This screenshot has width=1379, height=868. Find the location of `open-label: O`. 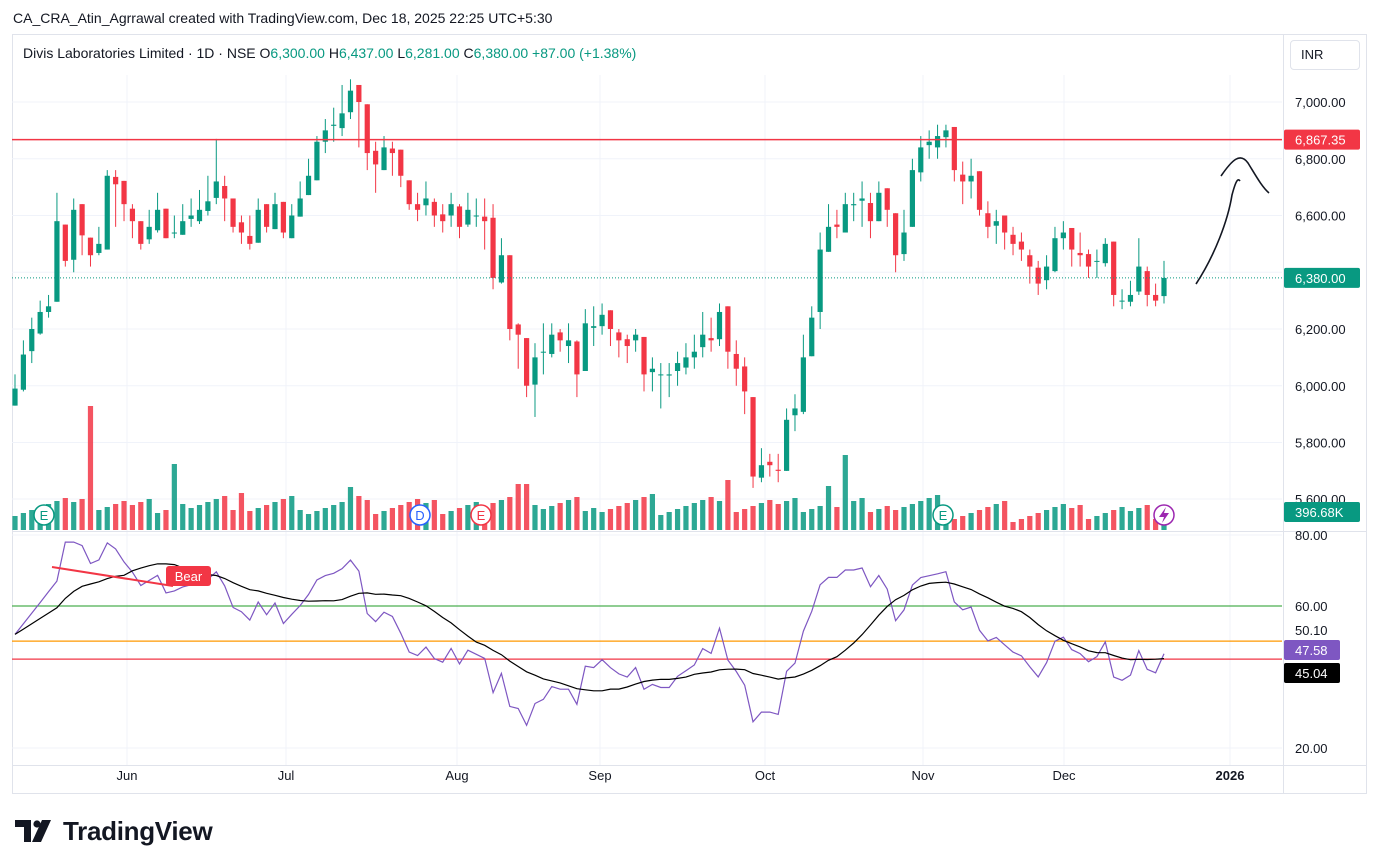

open-label: O is located at coordinates (265, 53).